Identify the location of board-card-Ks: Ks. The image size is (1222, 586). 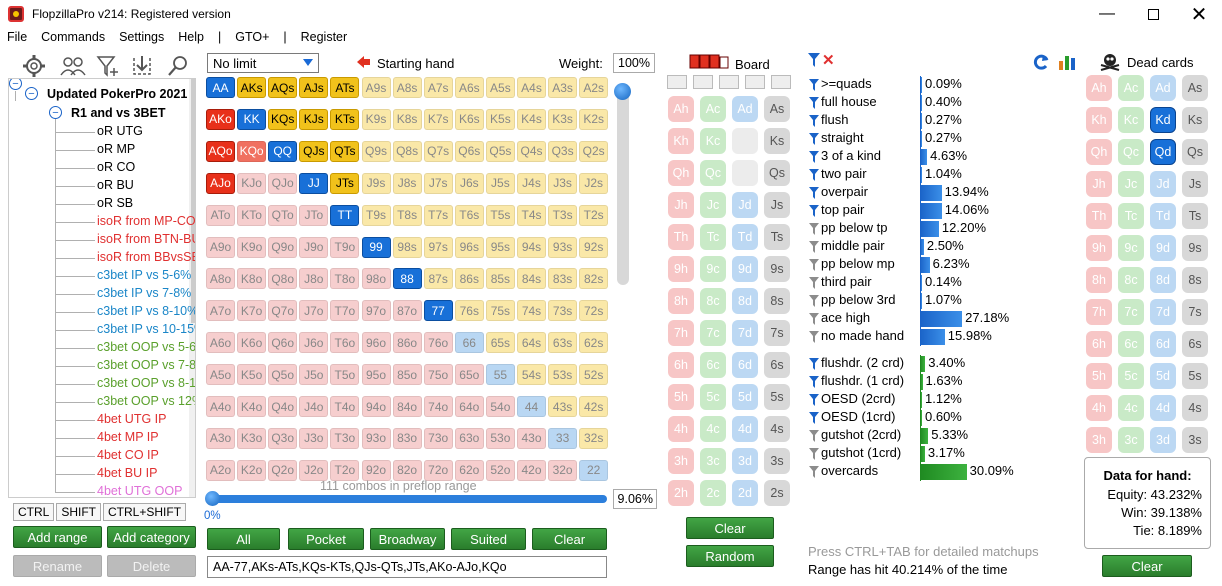
(777, 141).